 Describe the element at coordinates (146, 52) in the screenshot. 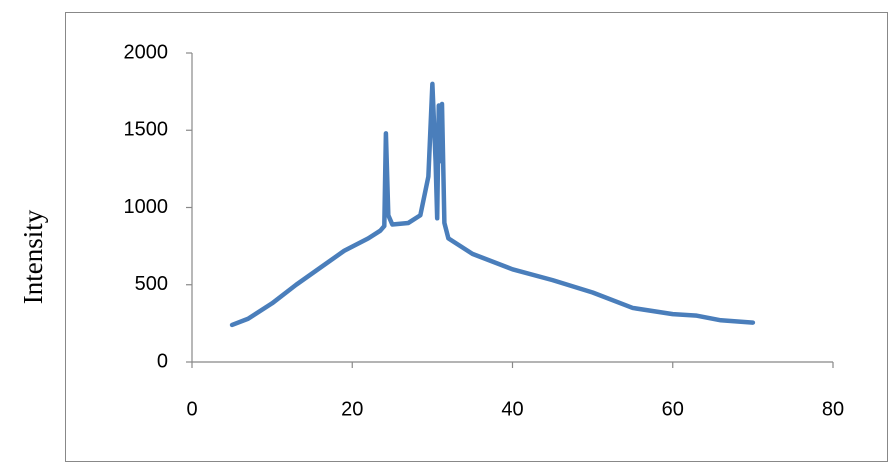

I see `y-tick-label: 2000` at that location.